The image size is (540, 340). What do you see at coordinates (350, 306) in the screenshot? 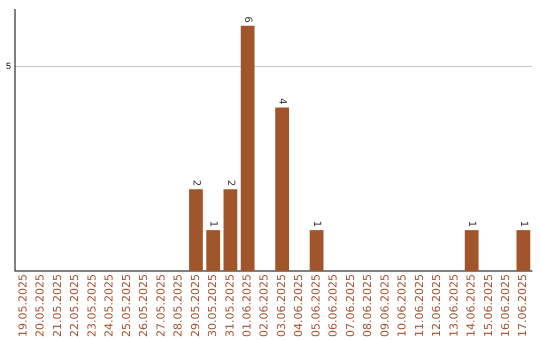
I see `x-tick-label: 07.06.2025` at bounding box center [350, 306].